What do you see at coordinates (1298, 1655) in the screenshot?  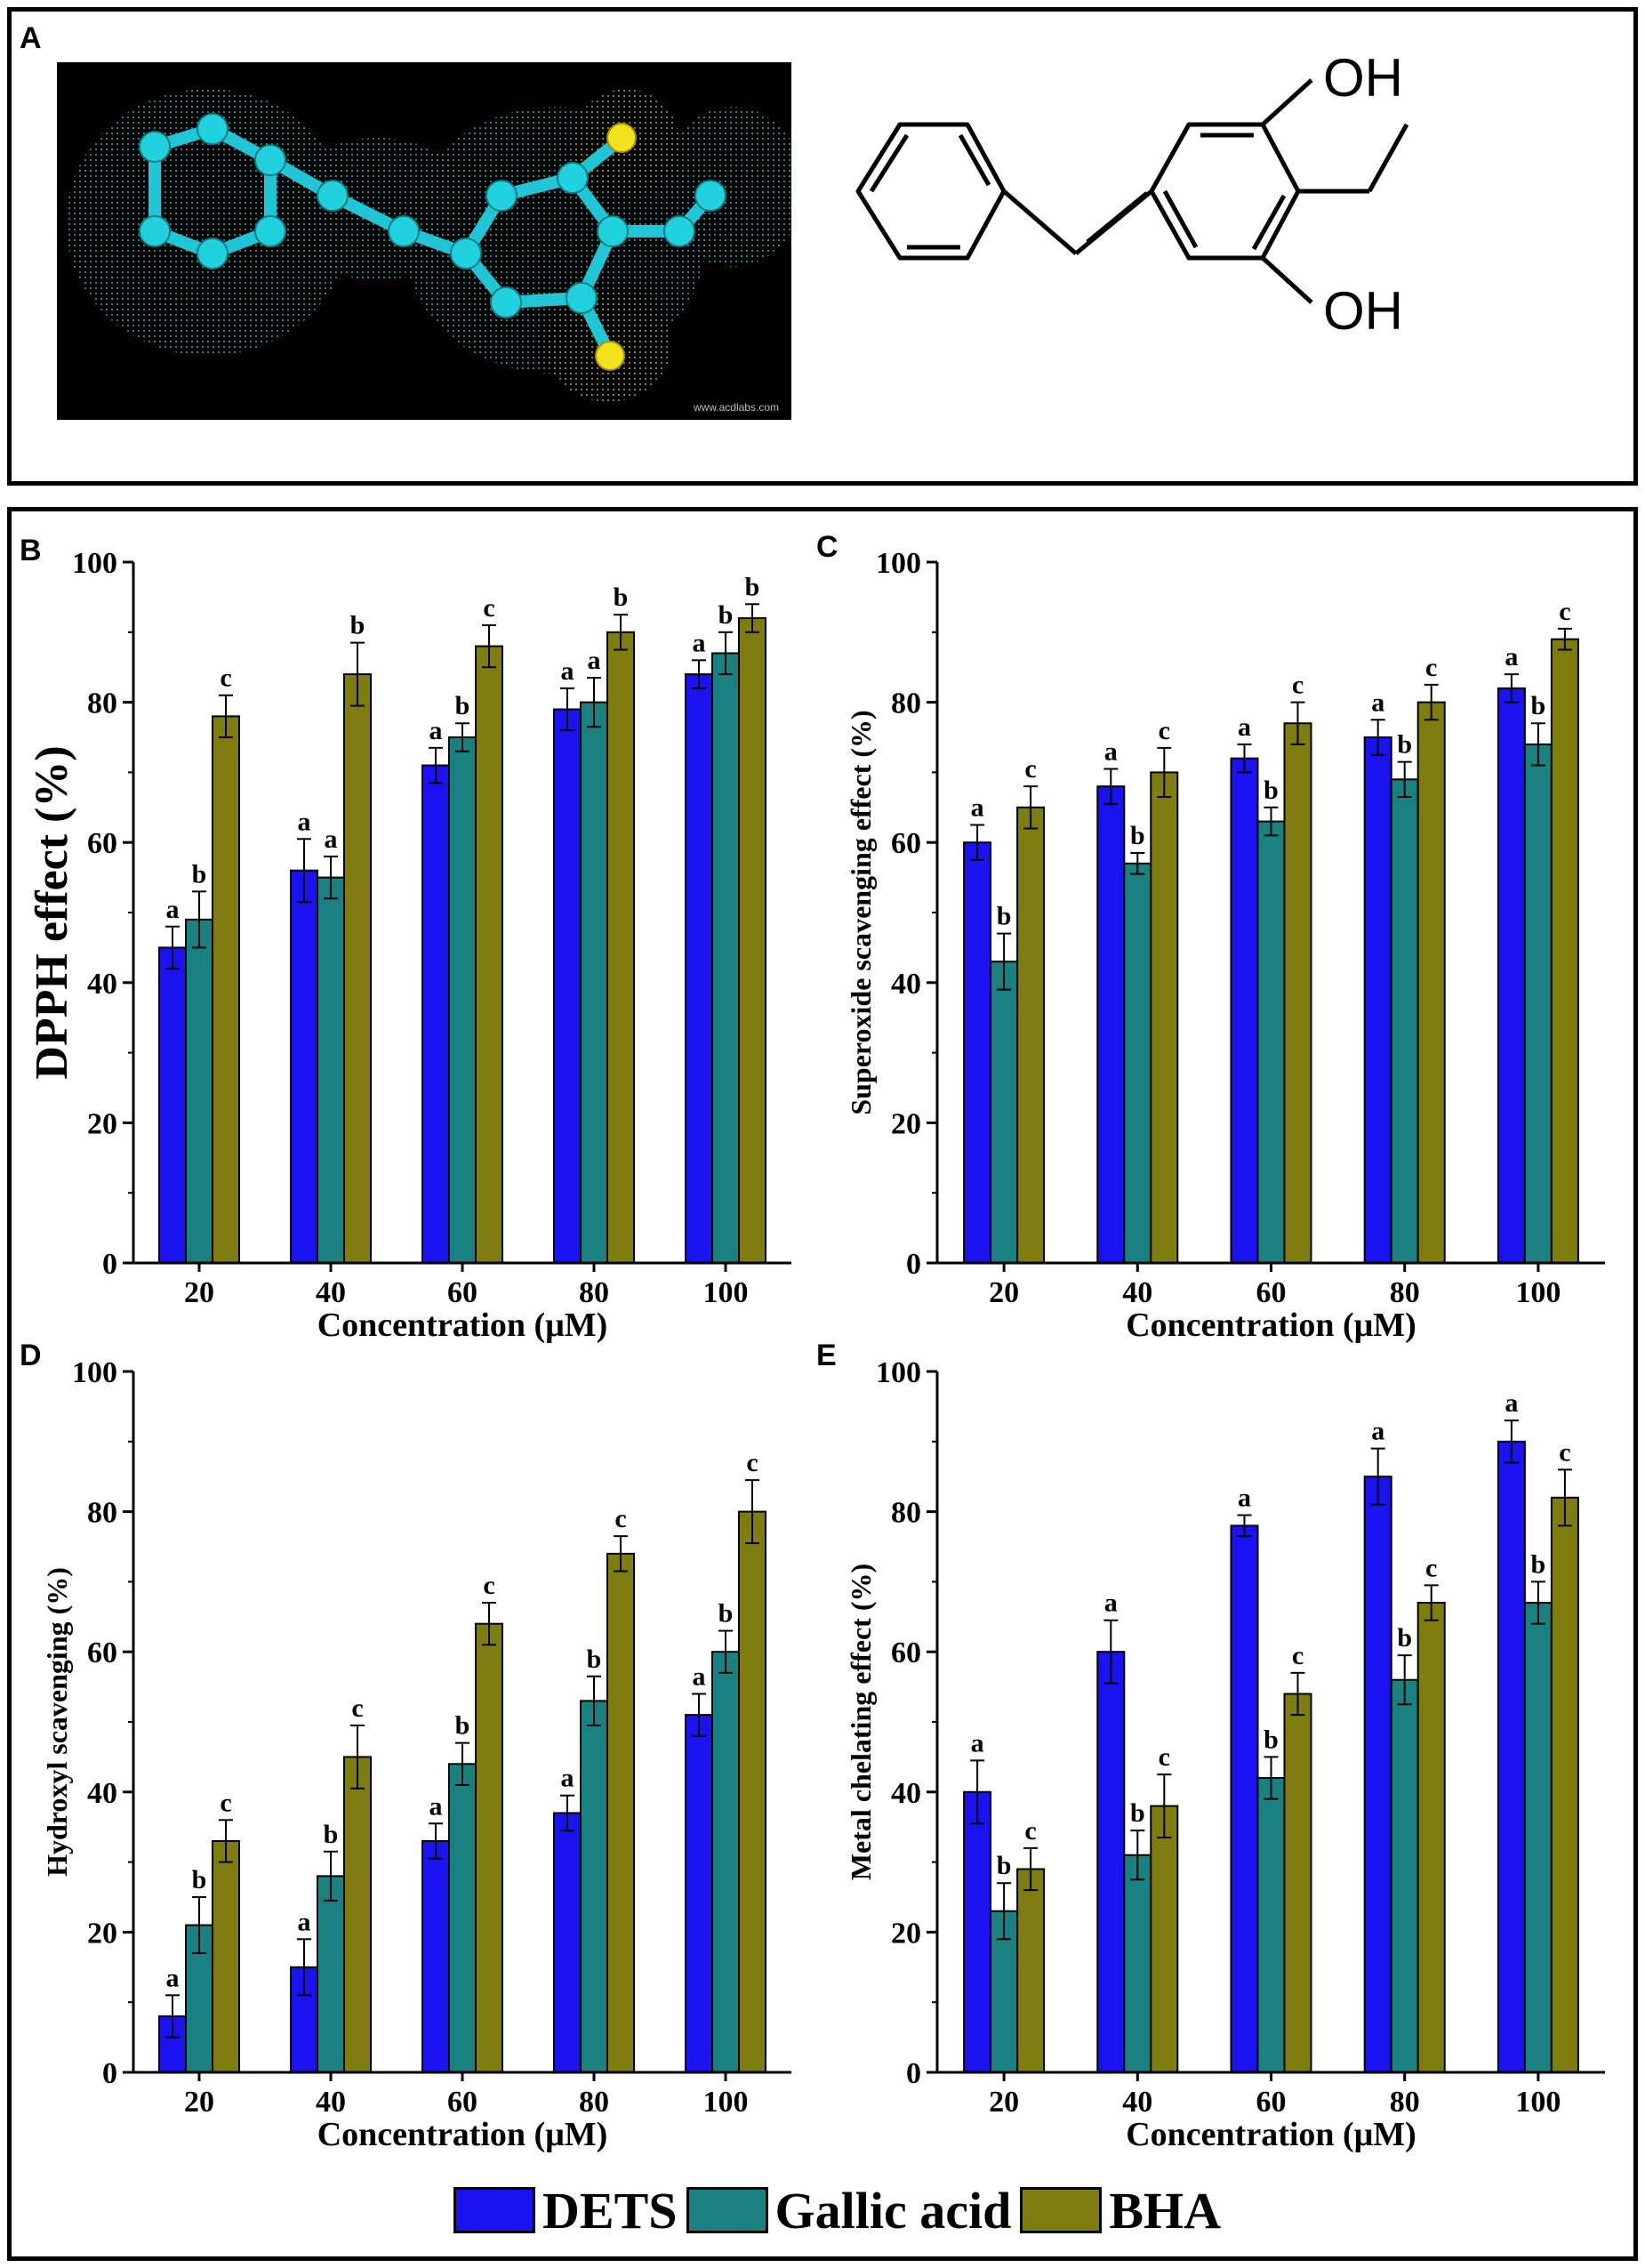 I see `significance-letter-e-bha-60: c` at bounding box center [1298, 1655].